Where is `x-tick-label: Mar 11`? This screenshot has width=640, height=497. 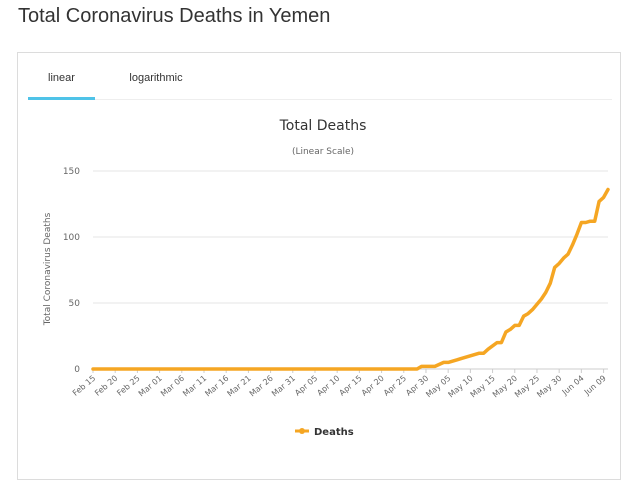 x-tick-label: Mar 11 is located at coordinates (194, 386).